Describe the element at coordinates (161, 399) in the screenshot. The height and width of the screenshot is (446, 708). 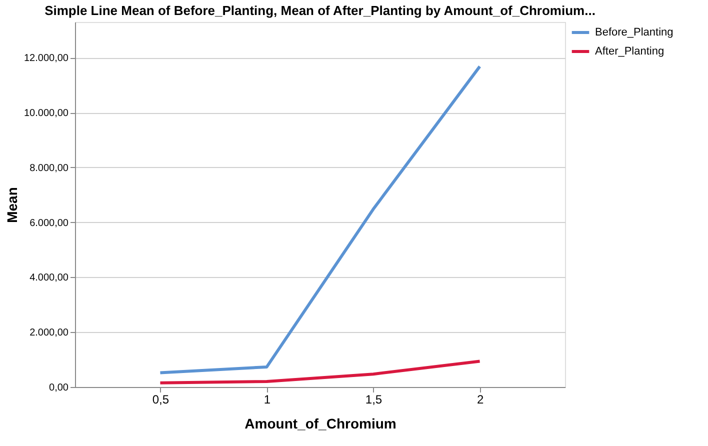
I see `x-tick-label: 0,5` at that location.